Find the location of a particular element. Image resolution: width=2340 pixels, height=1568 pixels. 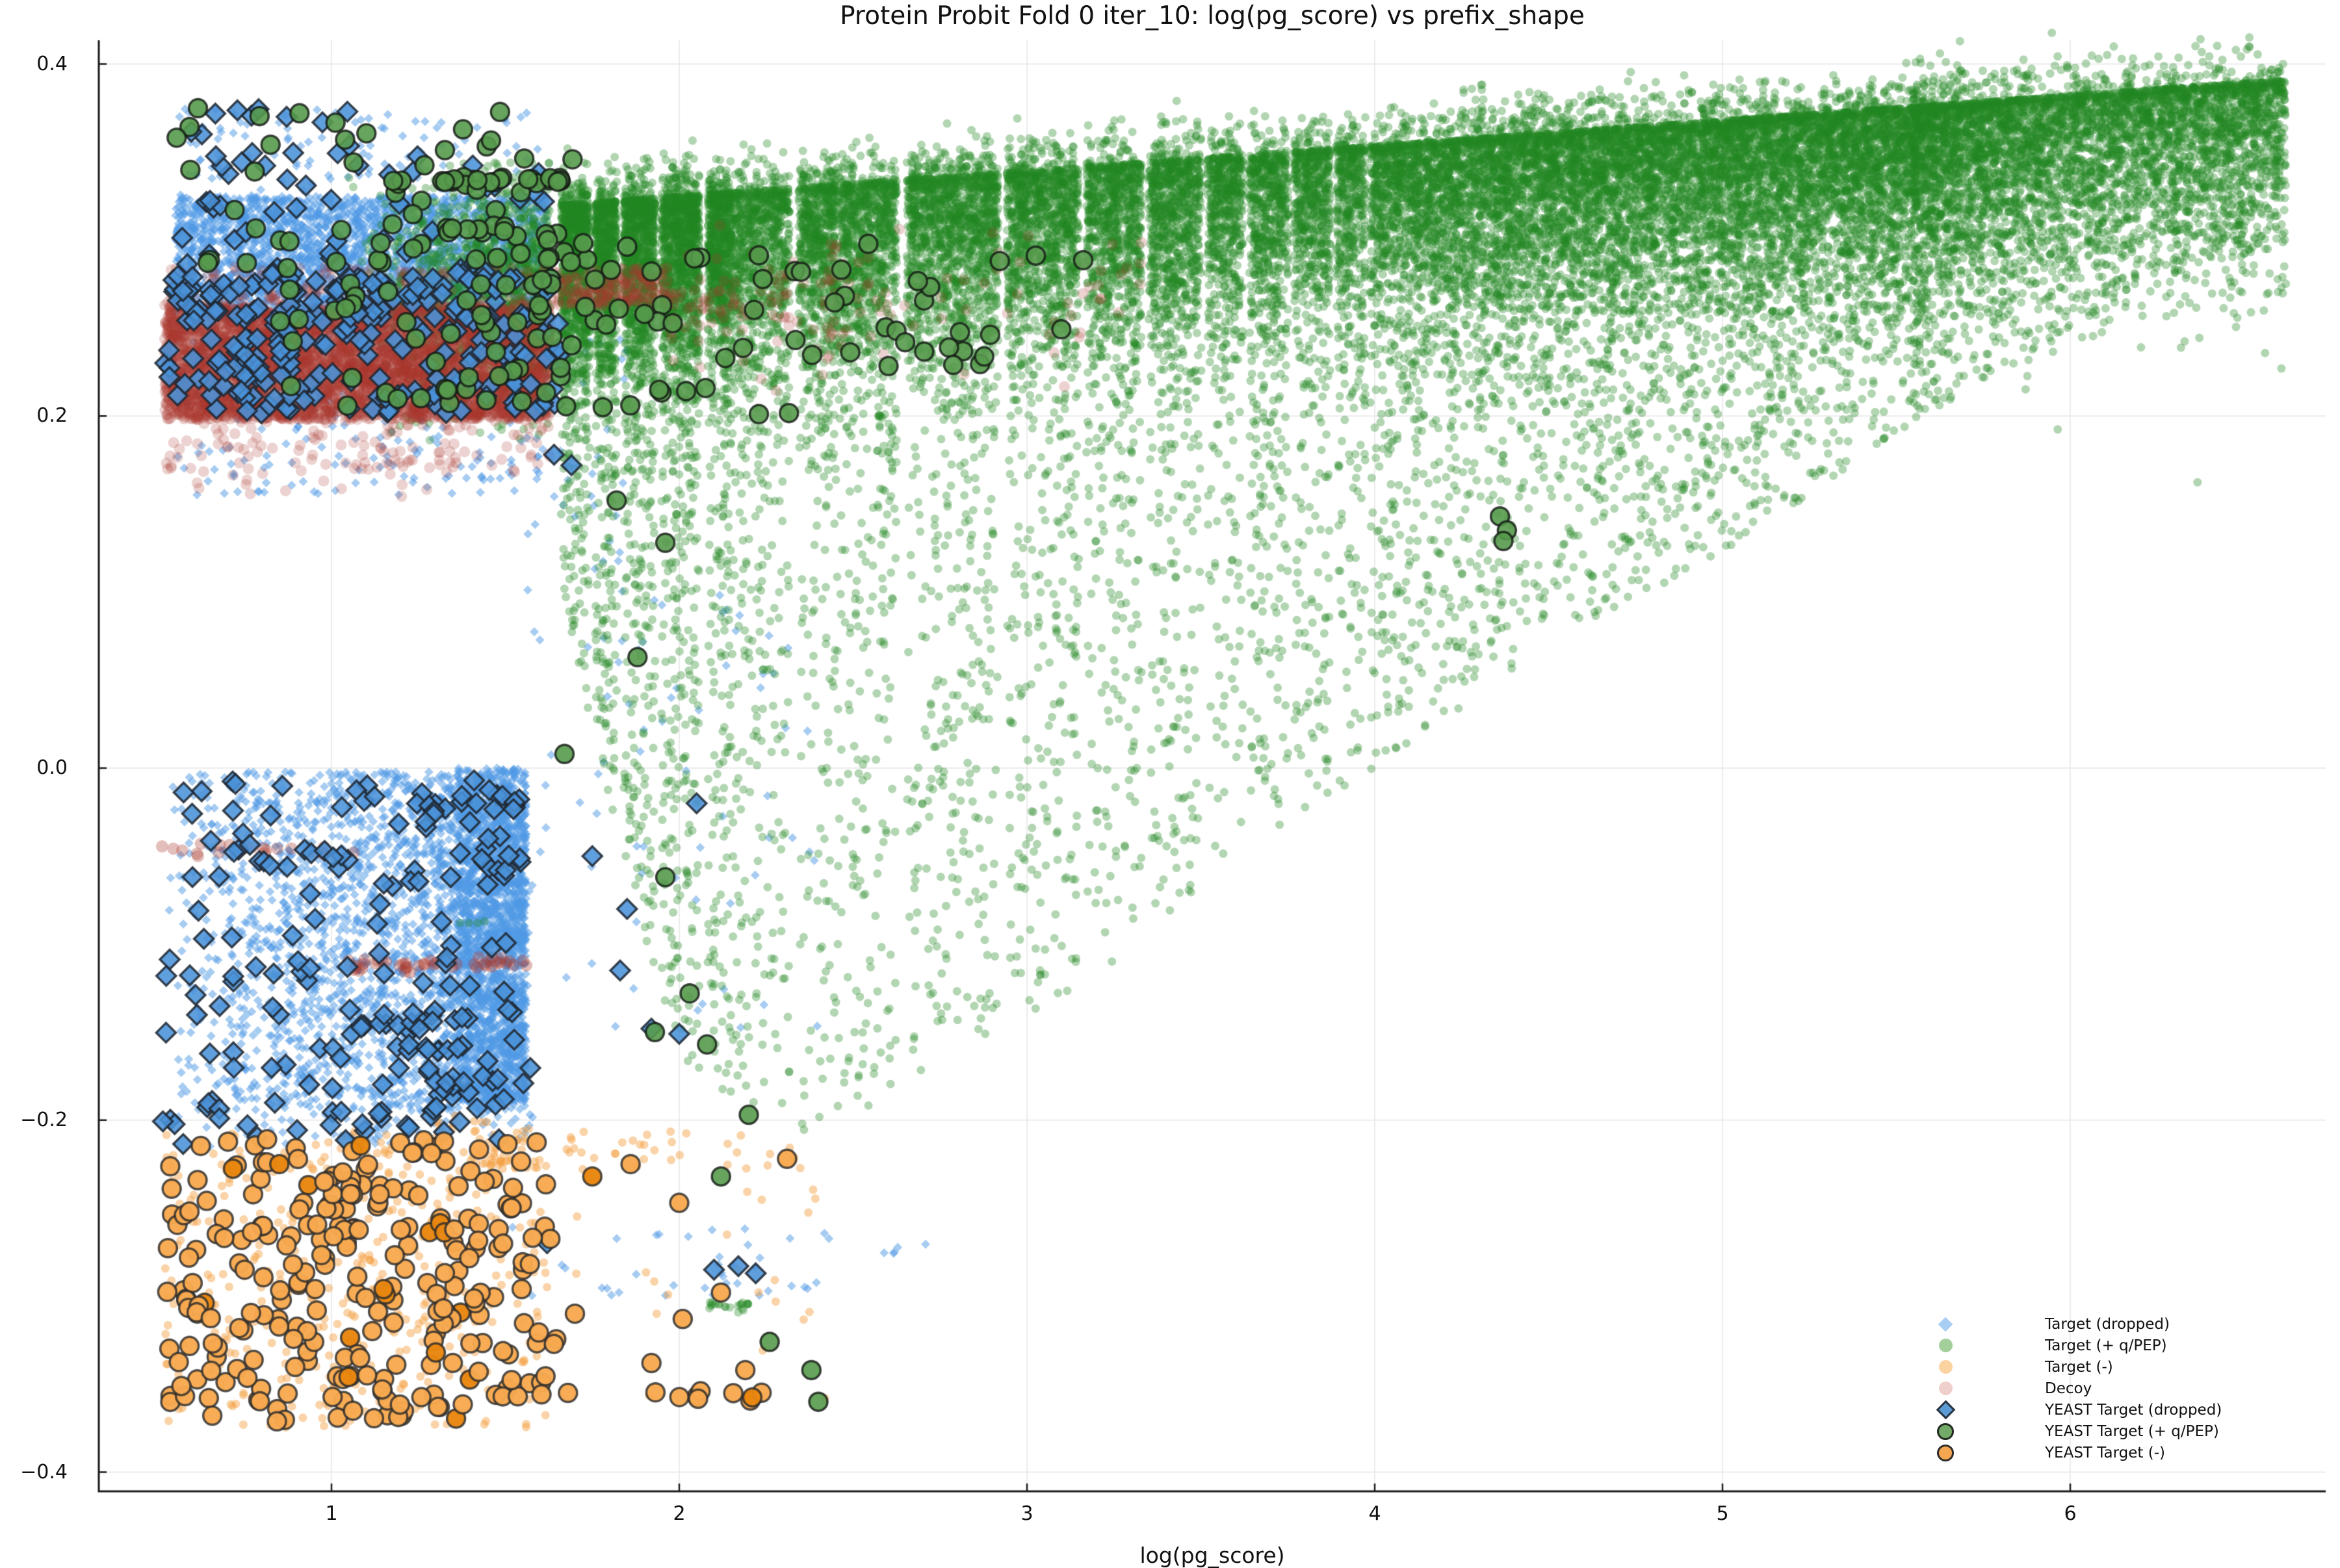

legend-item-label: YEAST Target (dropped) is located at coordinates (2133, 1410).